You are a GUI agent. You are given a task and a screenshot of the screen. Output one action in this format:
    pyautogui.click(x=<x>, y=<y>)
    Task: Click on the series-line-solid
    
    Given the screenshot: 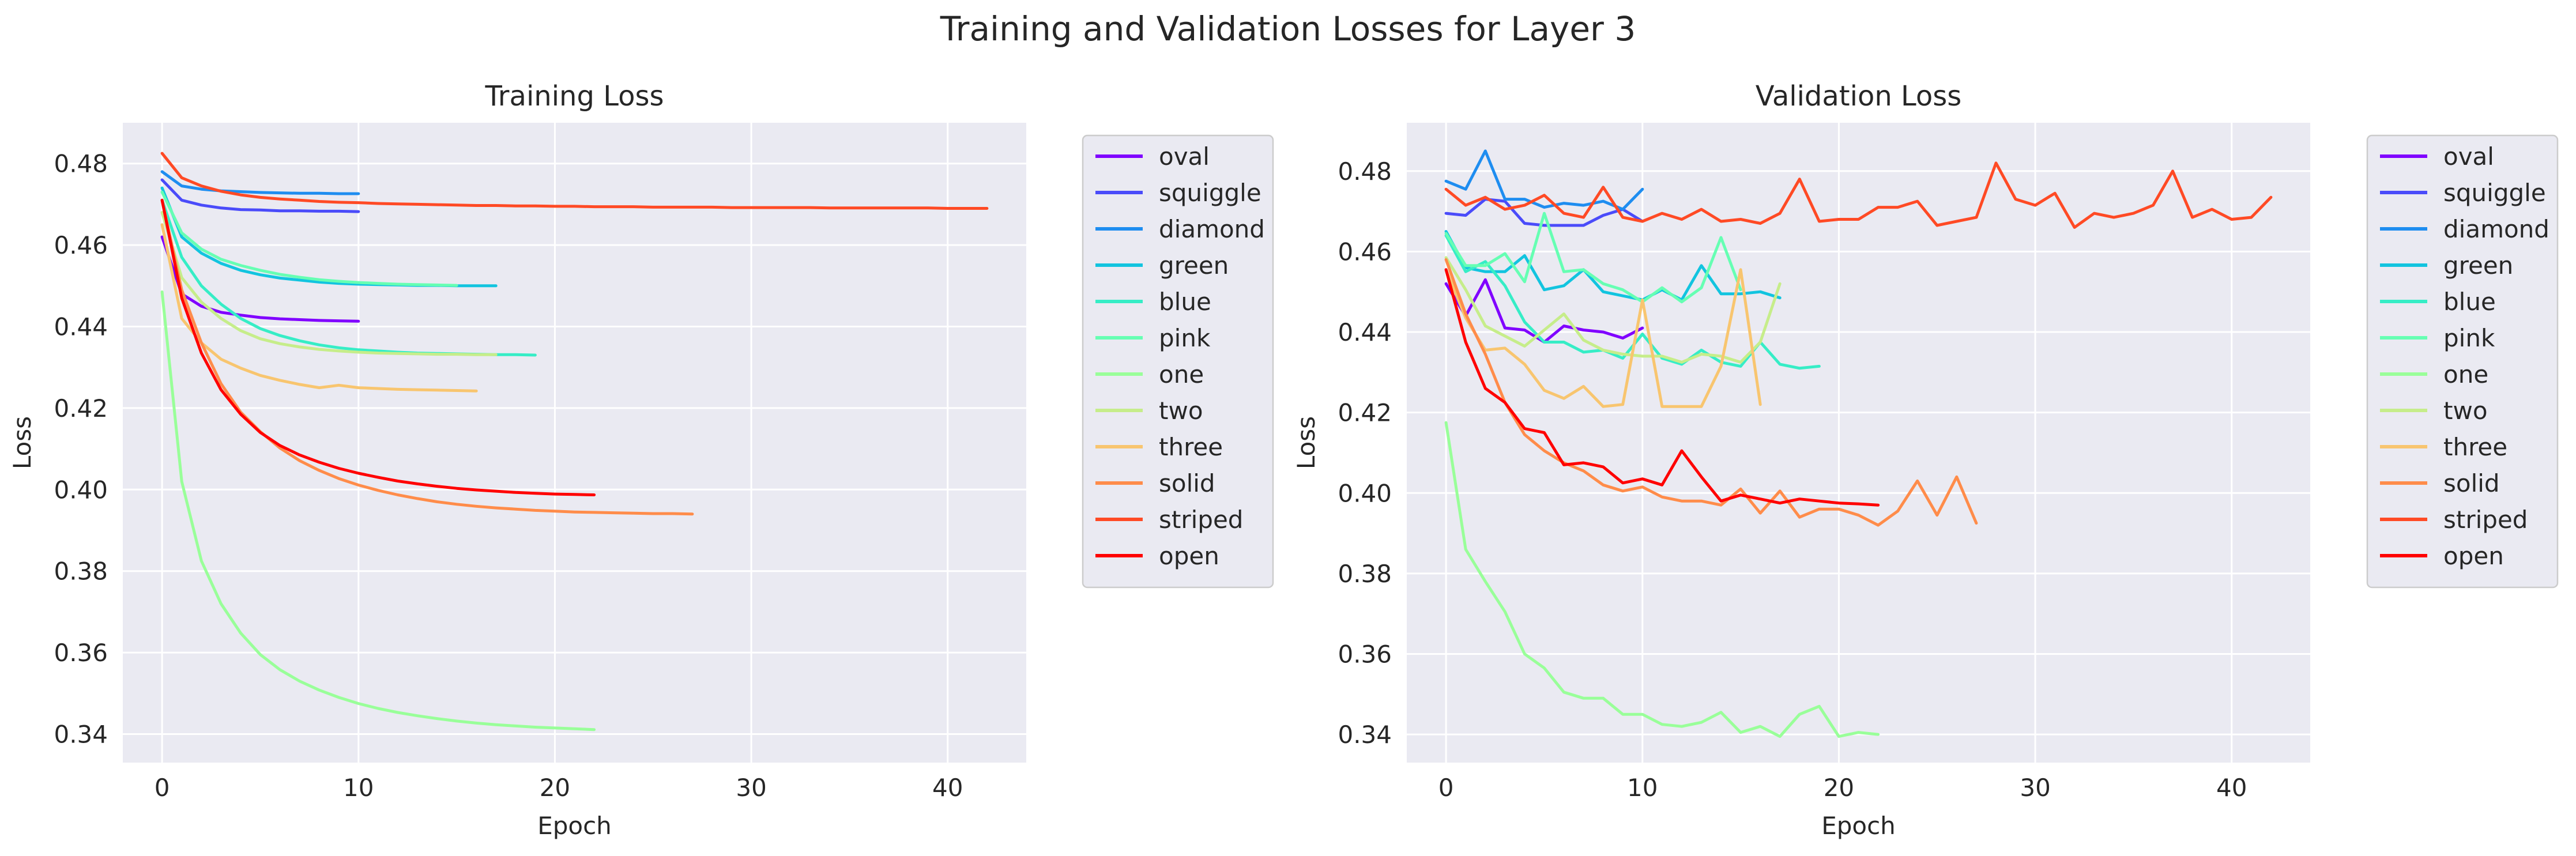 What is the action you would take?
    pyautogui.click(x=1711, y=392)
    